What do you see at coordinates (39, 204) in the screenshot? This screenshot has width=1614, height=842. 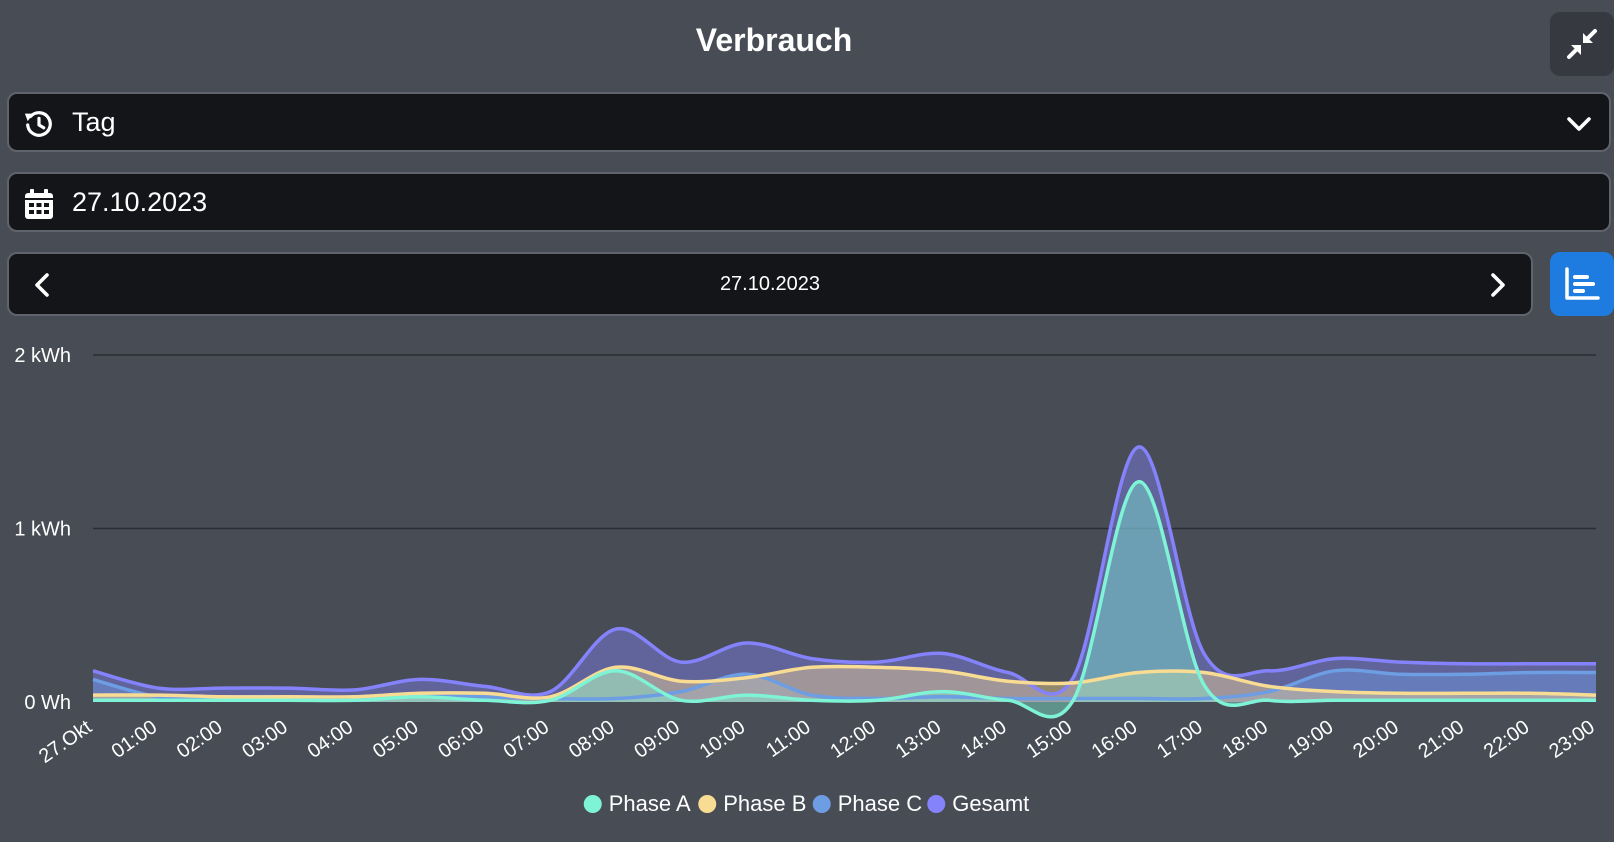 I see `calendar-icon` at bounding box center [39, 204].